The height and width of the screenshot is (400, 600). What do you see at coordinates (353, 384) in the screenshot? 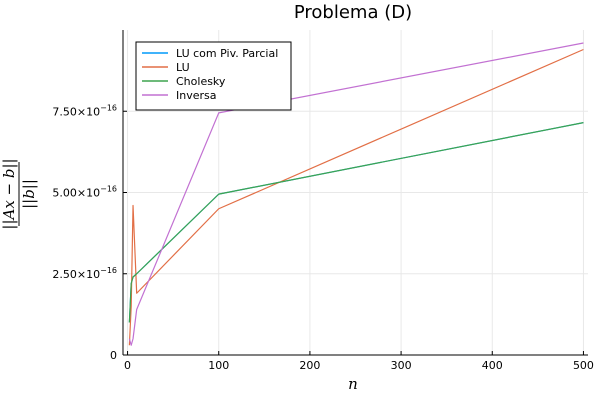
I see `x-axis-label: n` at bounding box center [353, 384].